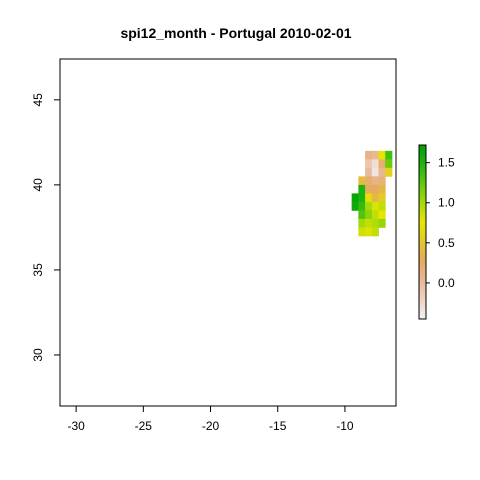 The image size is (480, 480). I want to click on x-tick-label: -20, so click(211, 426).